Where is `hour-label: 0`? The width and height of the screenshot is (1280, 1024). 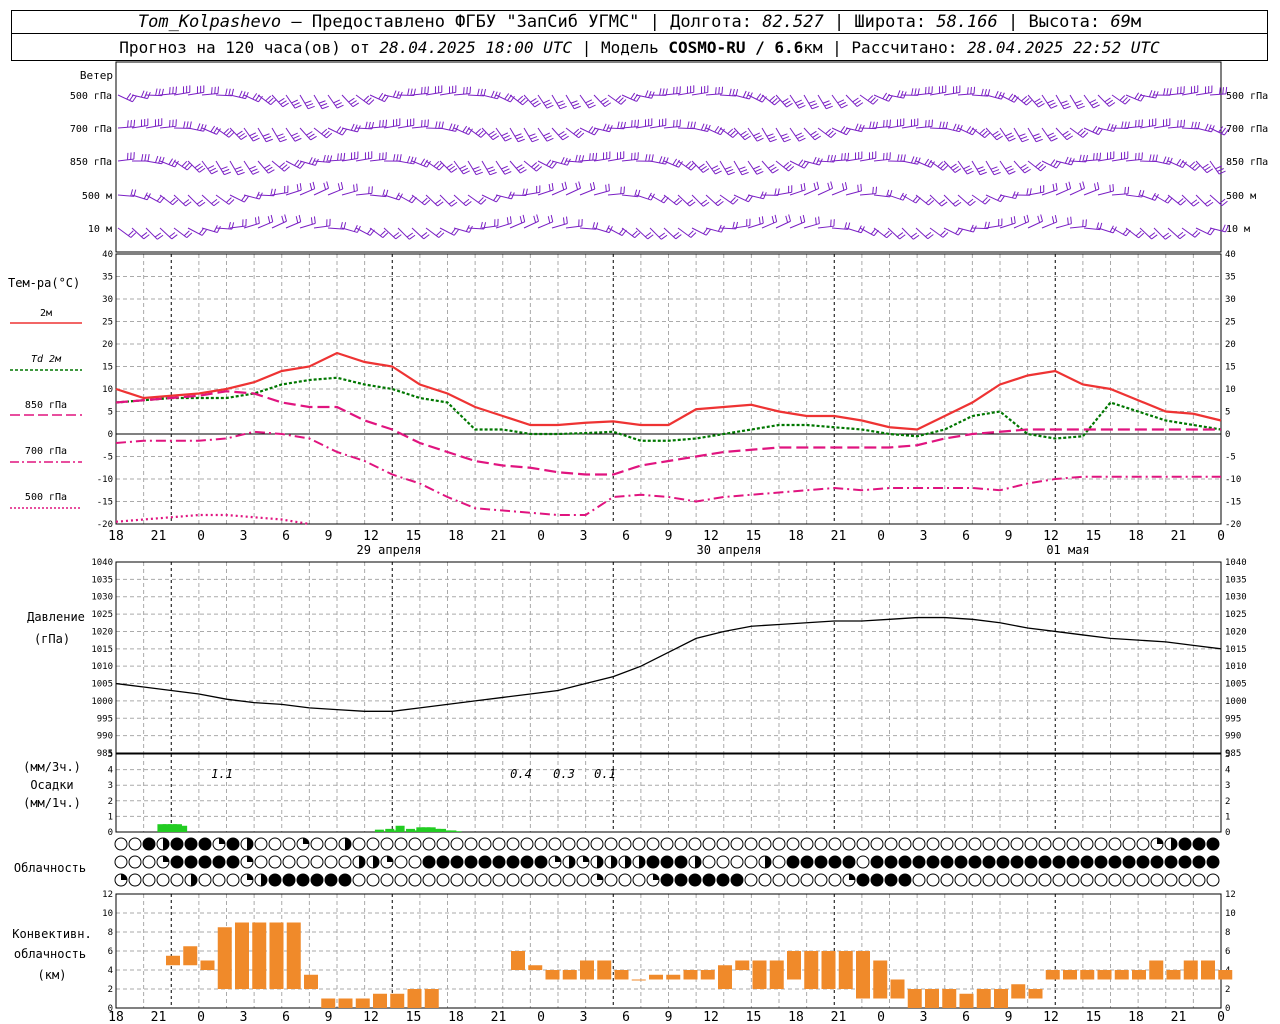
hour-label: 0 is located at coordinates (1221, 1017).